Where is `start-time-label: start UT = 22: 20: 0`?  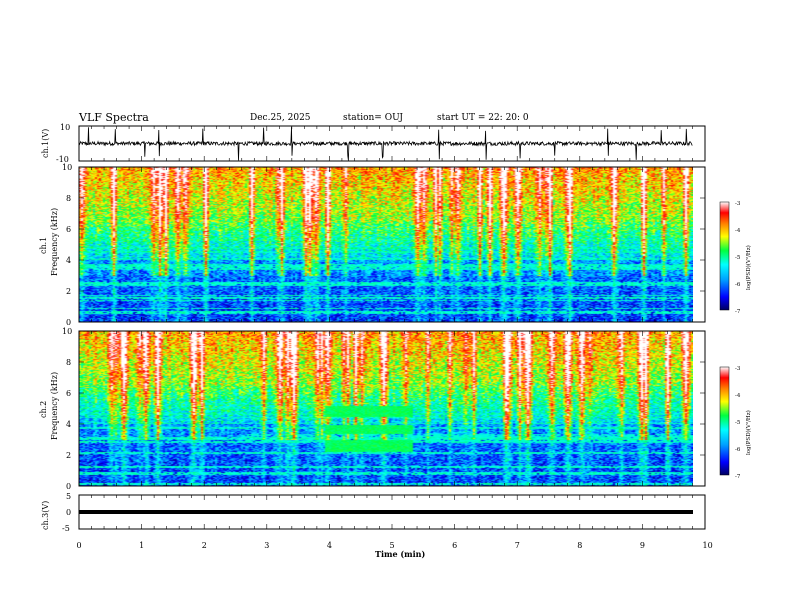
start-time-label: start UT = 22: 20: 0 is located at coordinates (483, 118).